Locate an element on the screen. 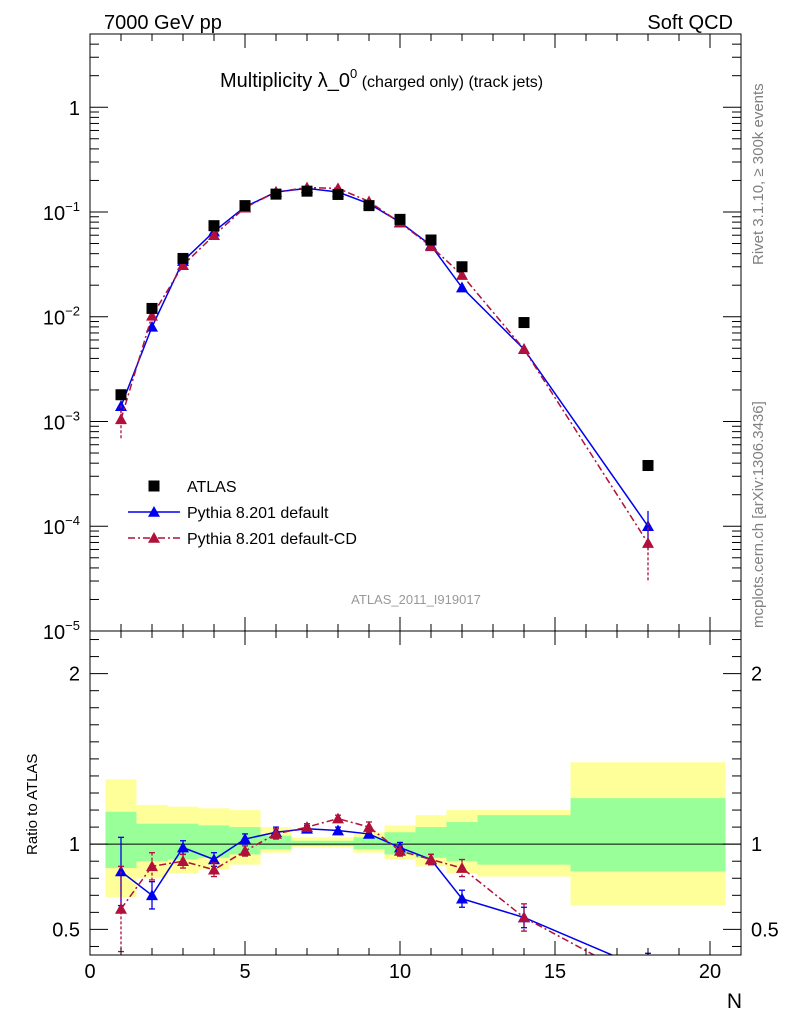 This screenshot has width=786, height=1024. main-y-tick-label: 10⁻⁵ is located at coordinates (61, 631).